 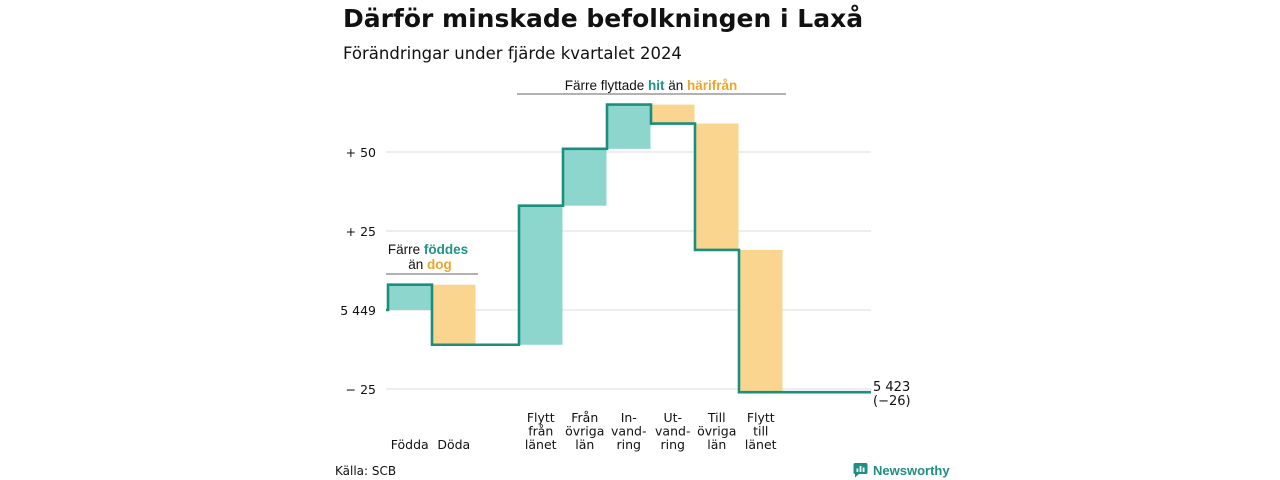 What do you see at coordinates (428, 249) in the screenshot?
I see `annotation-birth-line1: Färre föddes` at bounding box center [428, 249].